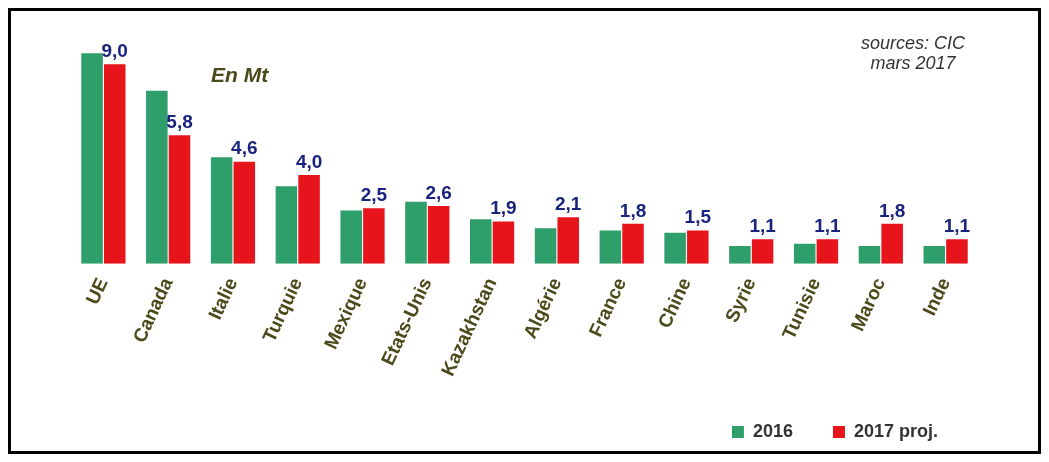 The width and height of the screenshot is (1049, 462). Describe the element at coordinates (503, 208) in the screenshot. I see `data-label: 1,9` at that location.